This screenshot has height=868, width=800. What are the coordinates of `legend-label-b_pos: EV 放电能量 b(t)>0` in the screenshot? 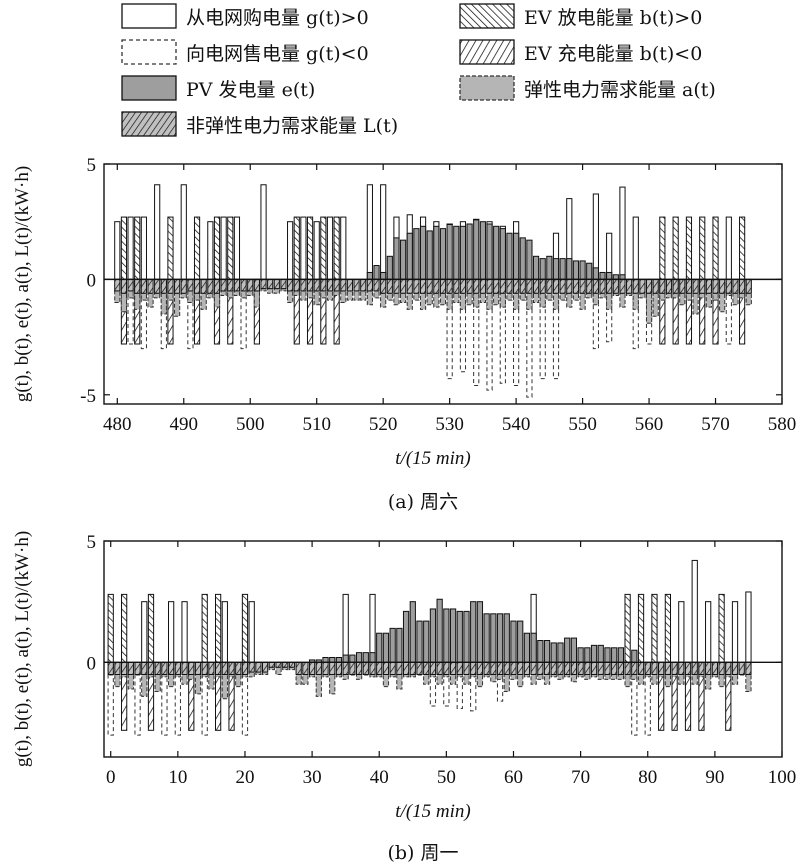 It's located at (613, 18).